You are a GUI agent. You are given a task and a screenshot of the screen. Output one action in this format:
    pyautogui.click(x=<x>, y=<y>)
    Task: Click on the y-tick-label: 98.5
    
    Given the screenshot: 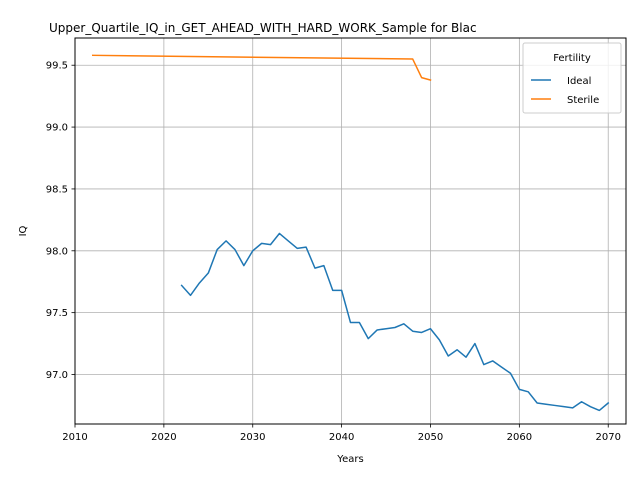 What is the action you would take?
    pyautogui.click(x=57, y=189)
    